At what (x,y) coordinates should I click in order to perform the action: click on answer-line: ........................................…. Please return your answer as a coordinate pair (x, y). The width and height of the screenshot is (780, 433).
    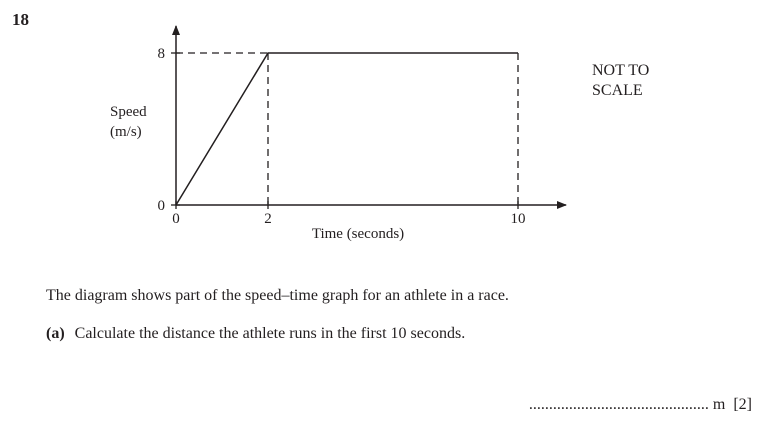
    Looking at the image, I should click on (640, 405).